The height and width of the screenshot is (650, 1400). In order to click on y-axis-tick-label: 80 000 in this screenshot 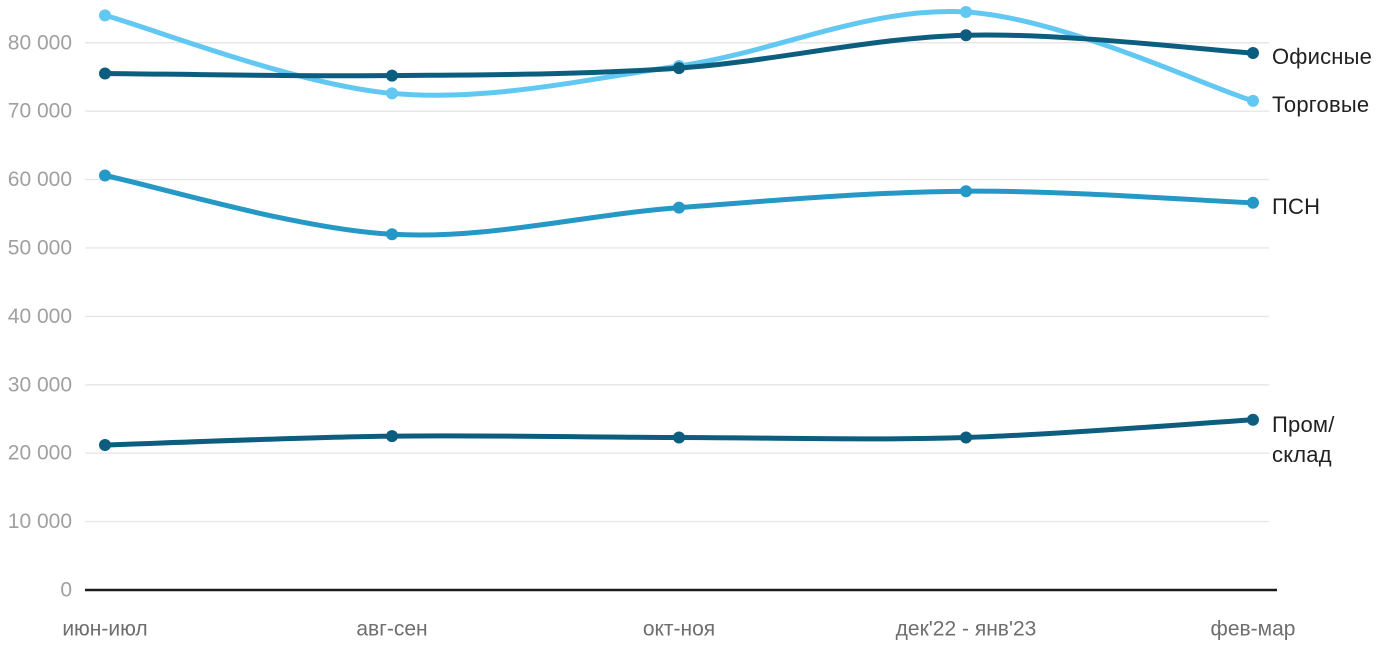, I will do `click(40, 42)`.